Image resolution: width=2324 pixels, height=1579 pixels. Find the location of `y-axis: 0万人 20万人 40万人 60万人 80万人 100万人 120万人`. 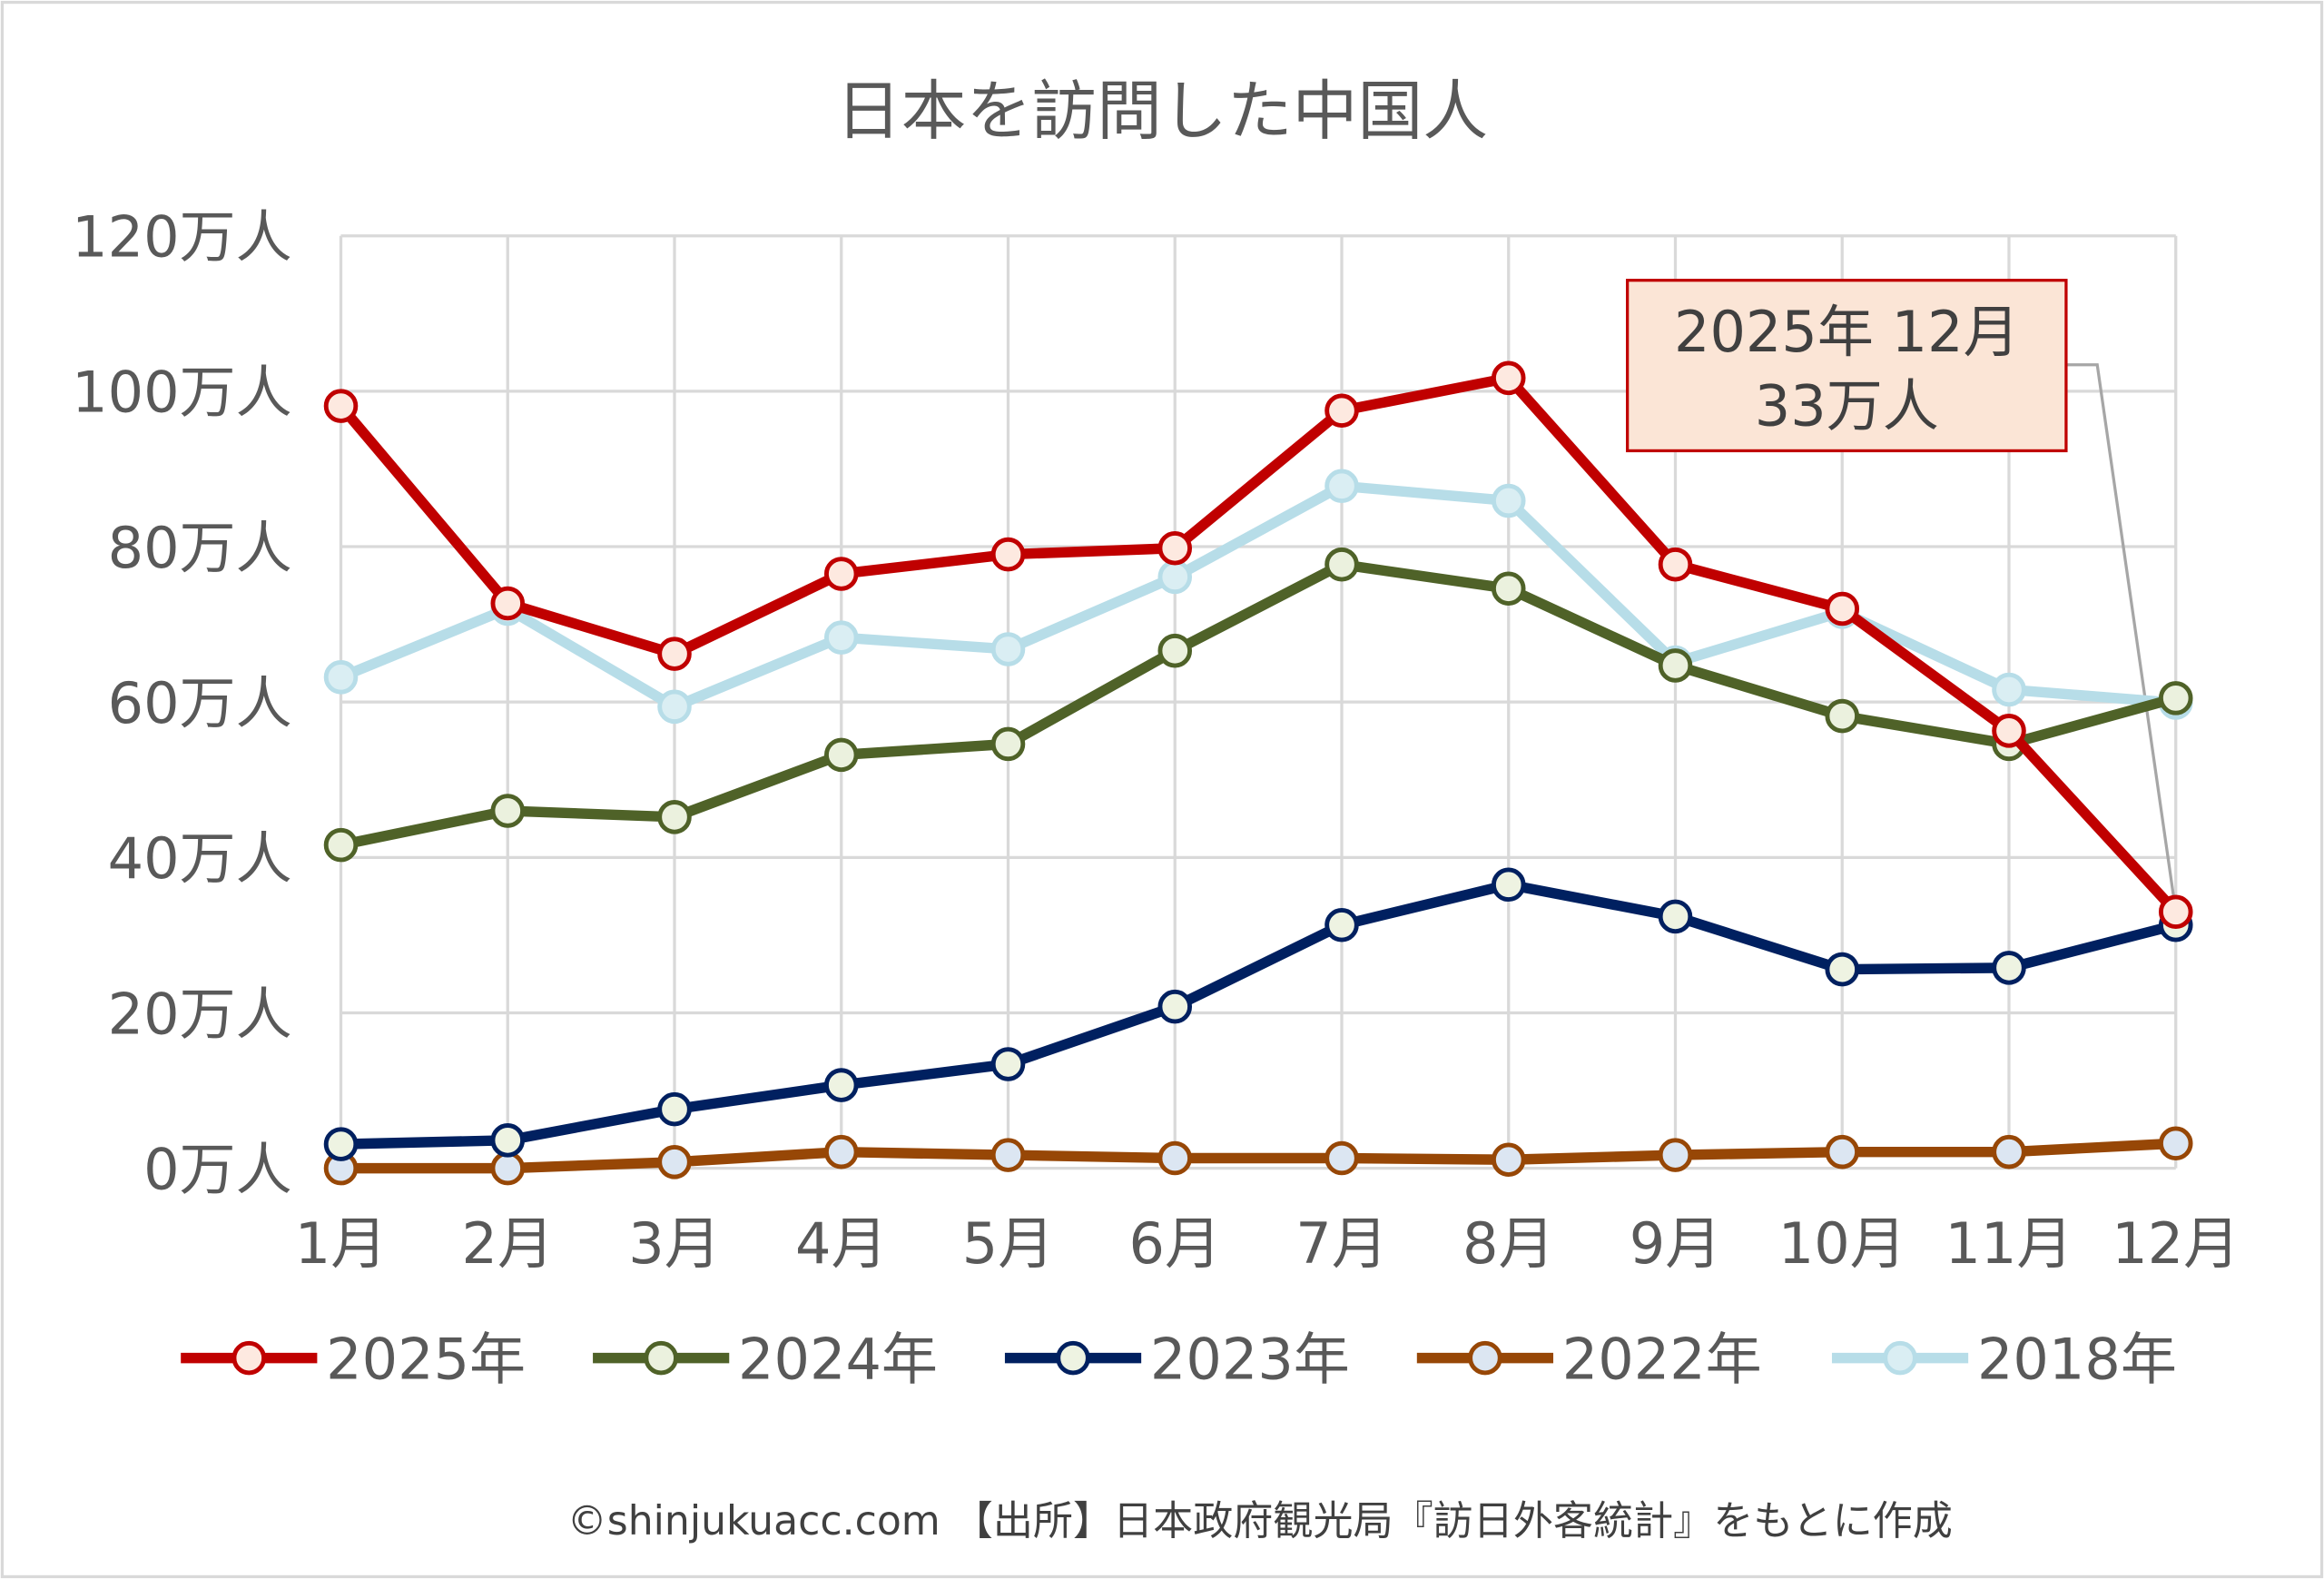

y-axis: 0万人 20万人 40万人 60万人 80万人 100万人 120万人 is located at coordinates (181, 703).